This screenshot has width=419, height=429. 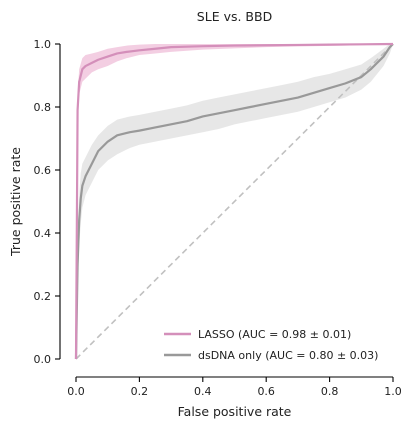 I want to click on y-tick-label: 1.0, so click(x=43, y=44).